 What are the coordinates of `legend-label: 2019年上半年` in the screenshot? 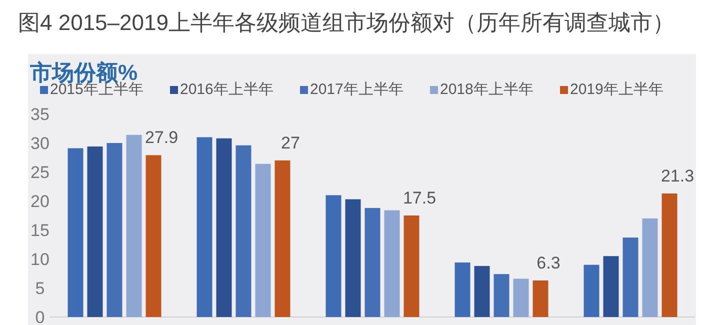 It's located at (617, 89).